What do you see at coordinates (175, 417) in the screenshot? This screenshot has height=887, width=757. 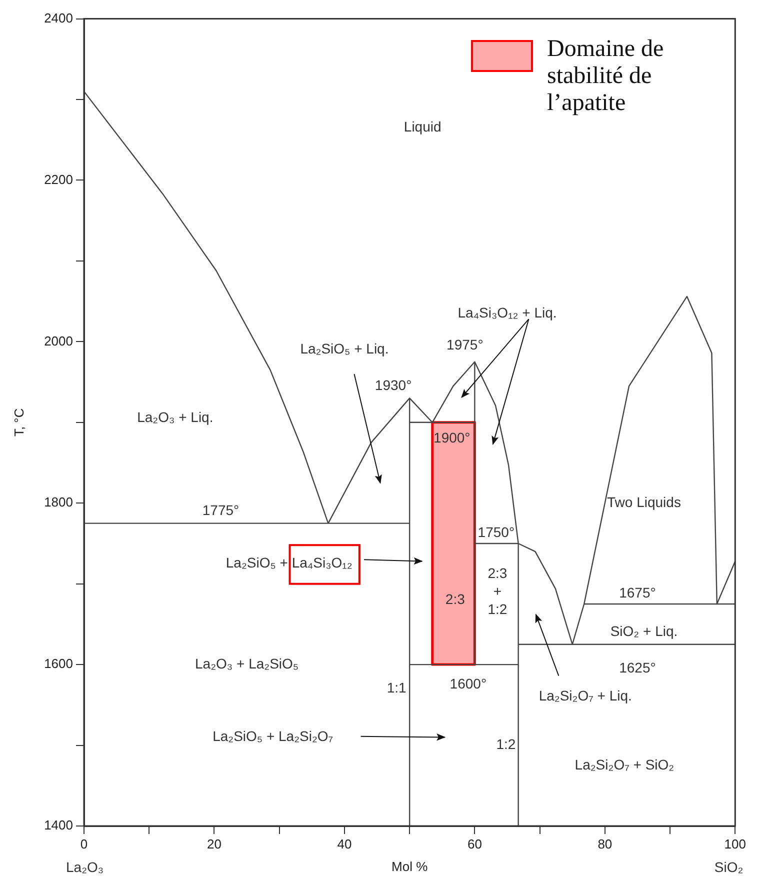 I see `annotation: La₂O₃ + Liq.` at bounding box center [175, 417].